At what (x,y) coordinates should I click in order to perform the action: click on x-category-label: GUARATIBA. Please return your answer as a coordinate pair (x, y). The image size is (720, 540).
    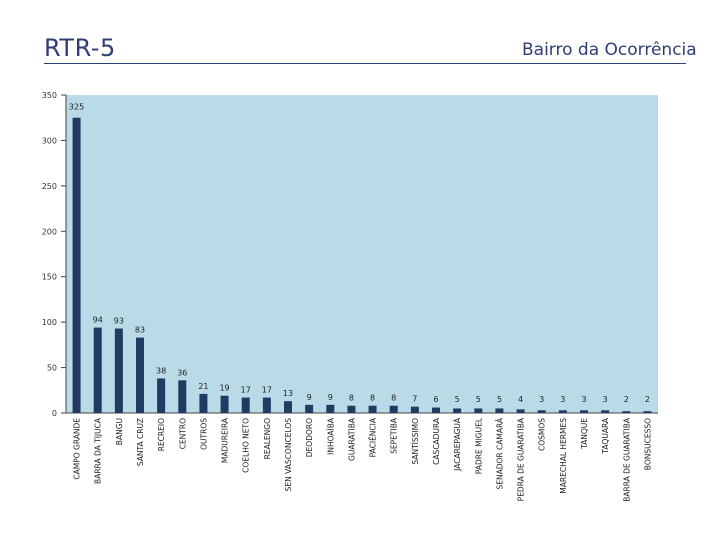
    Looking at the image, I should click on (351, 439).